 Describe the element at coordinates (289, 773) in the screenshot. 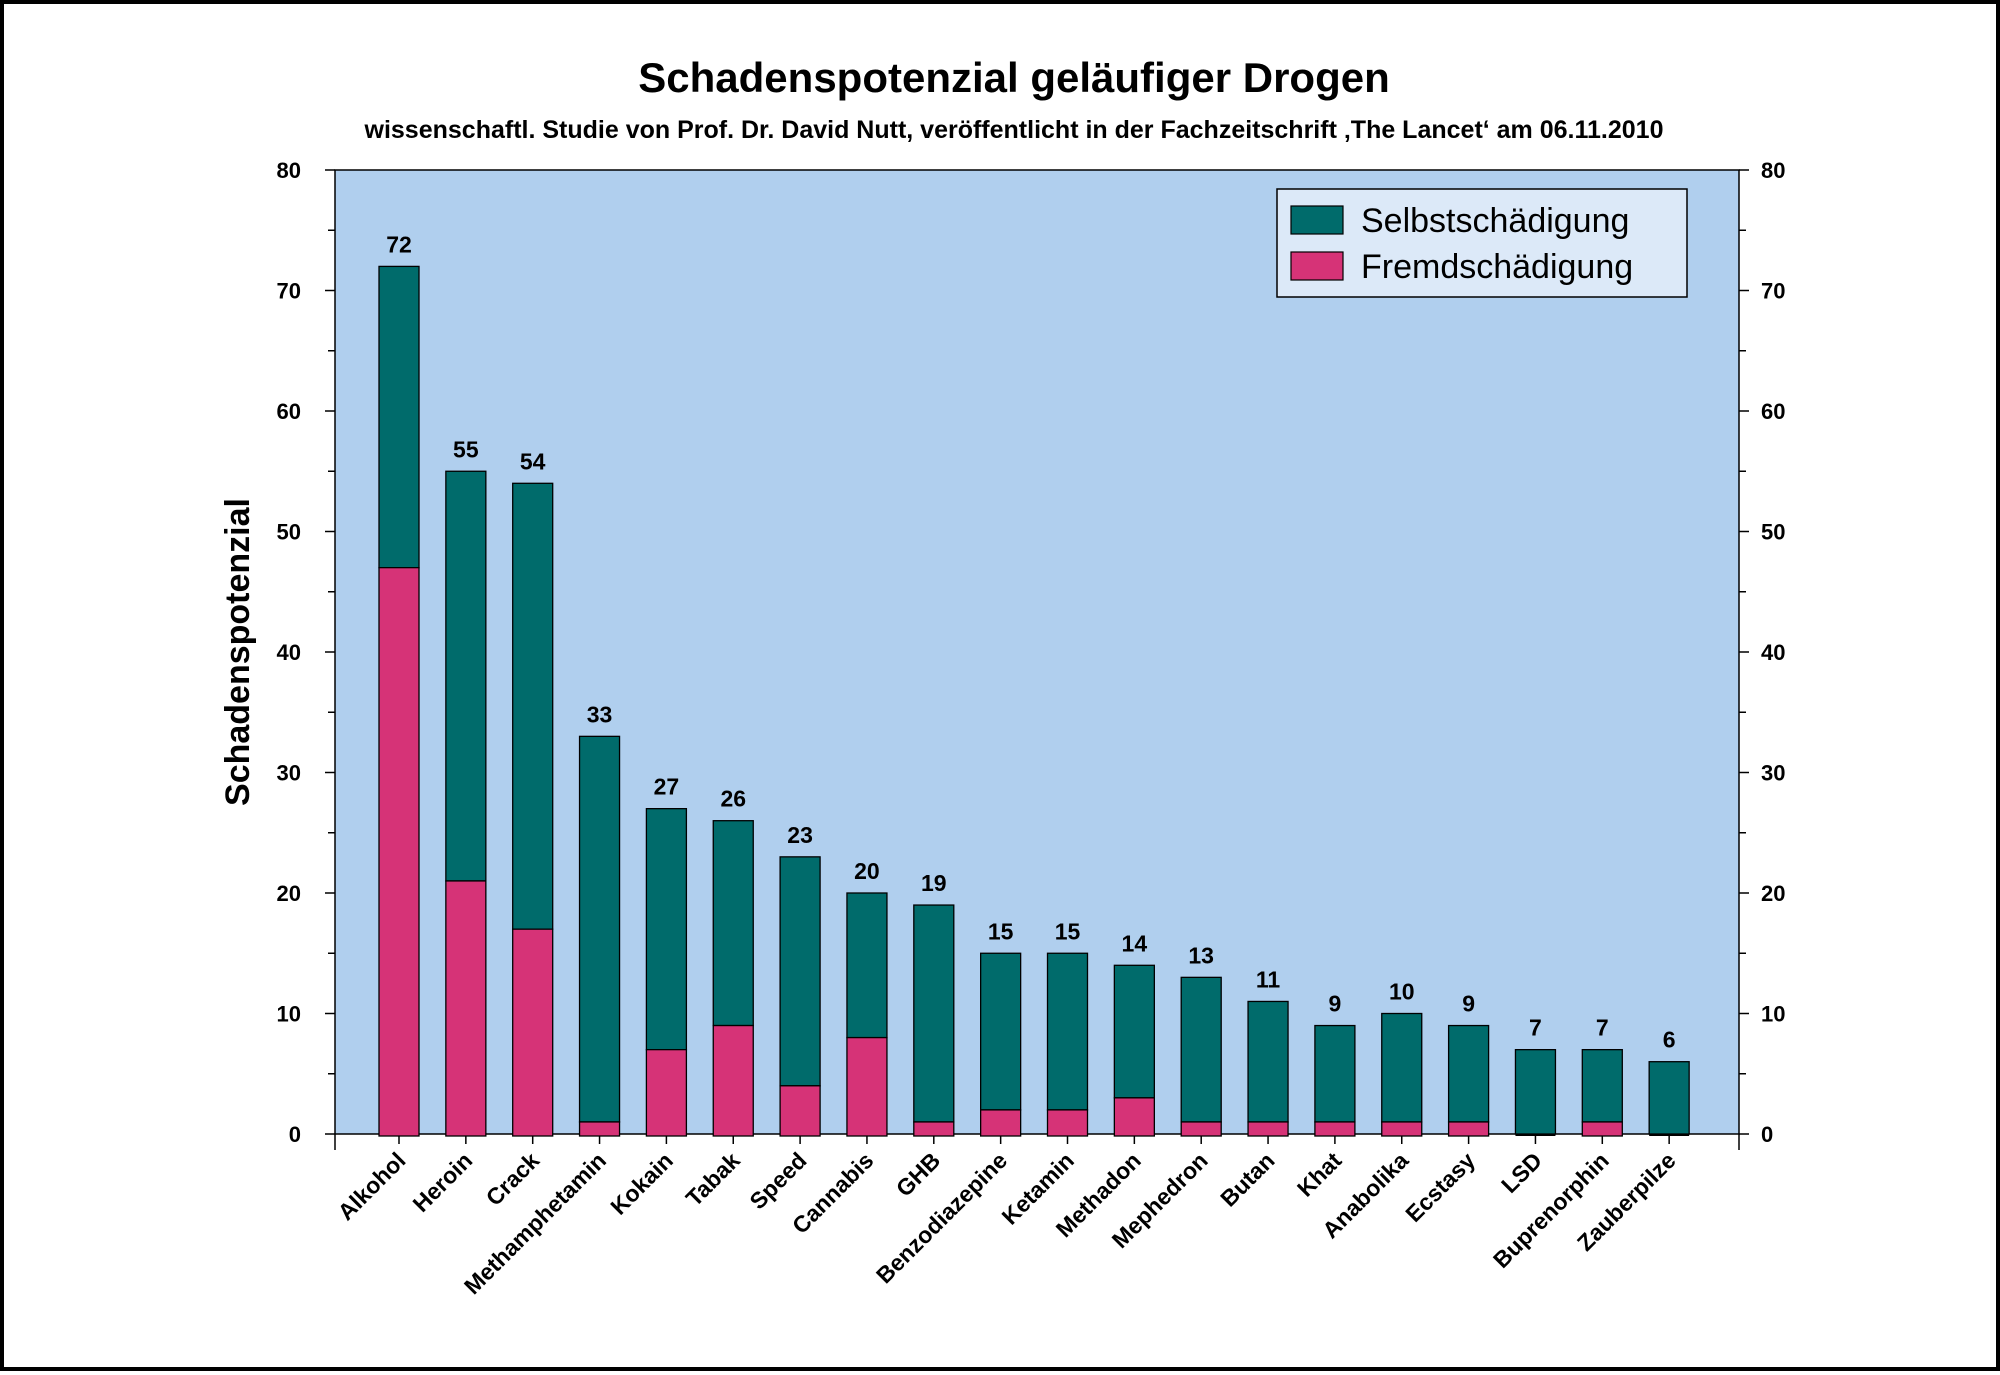

I see `y-tick-label-left: 30` at that location.